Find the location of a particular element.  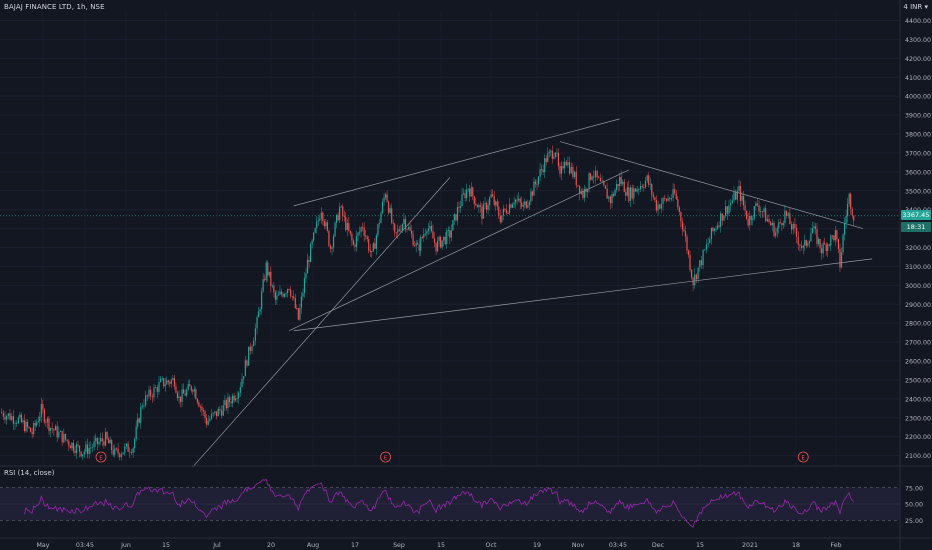

price-tick-label: 2300.00 is located at coordinates (918, 418).